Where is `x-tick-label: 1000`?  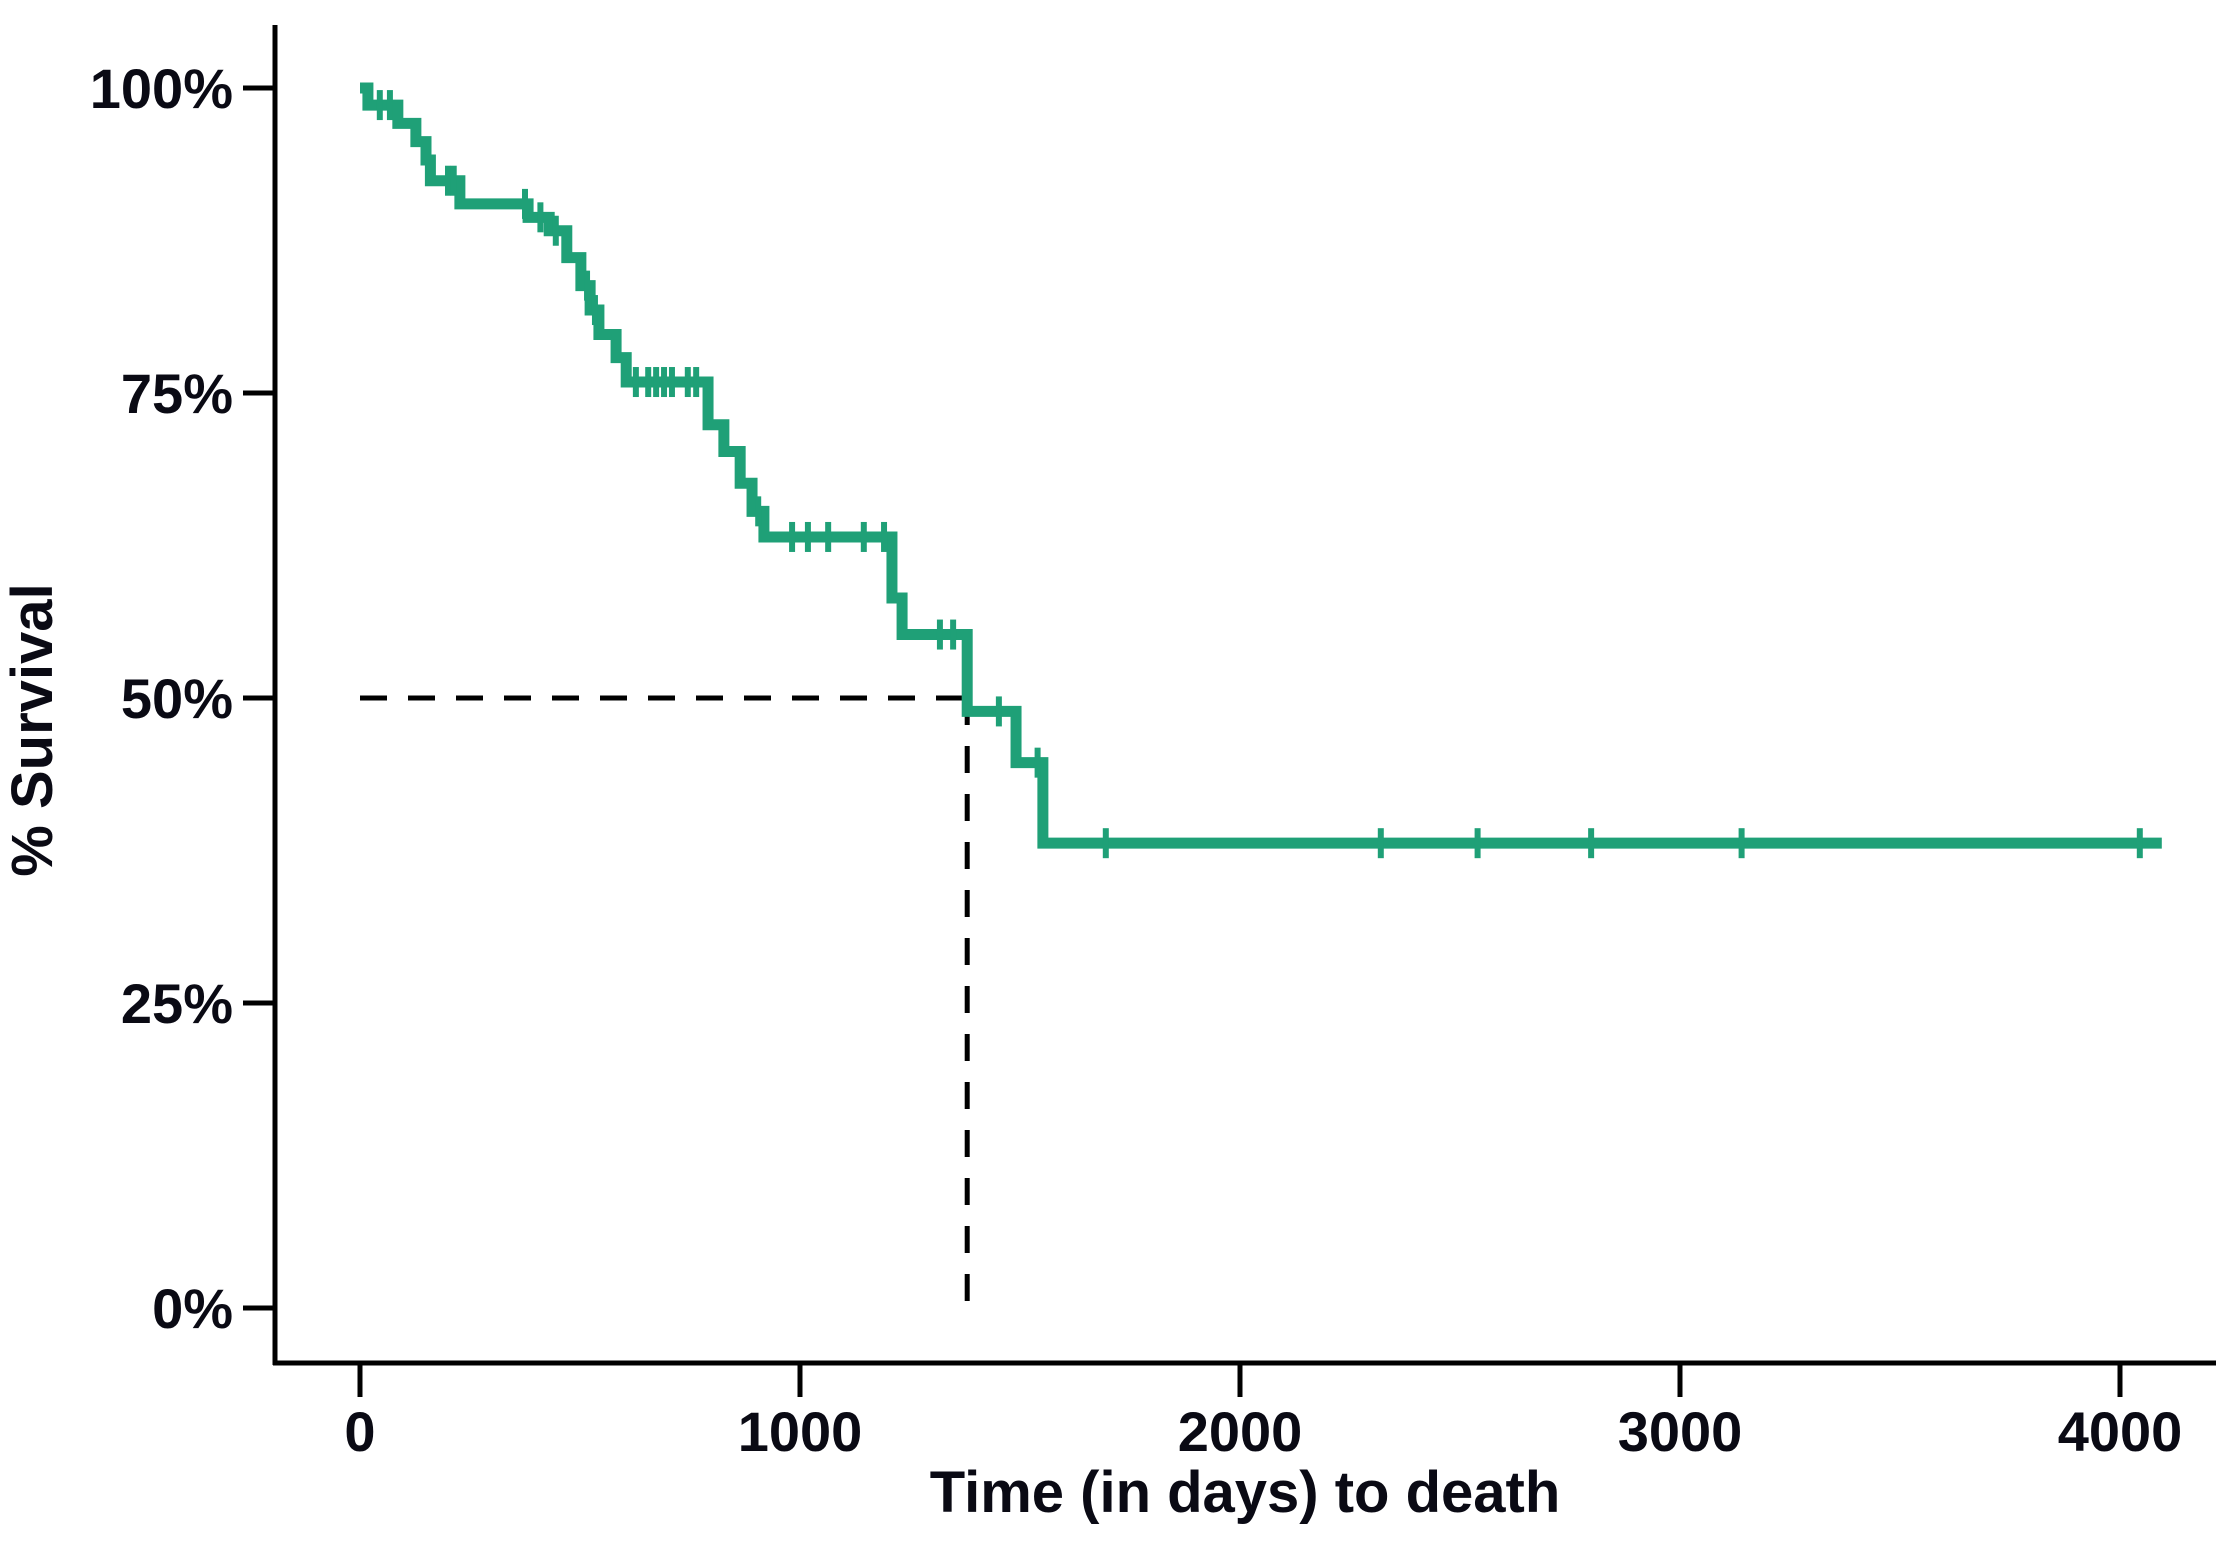
x-tick-label: 1000 is located at coordinates (800, 1431).